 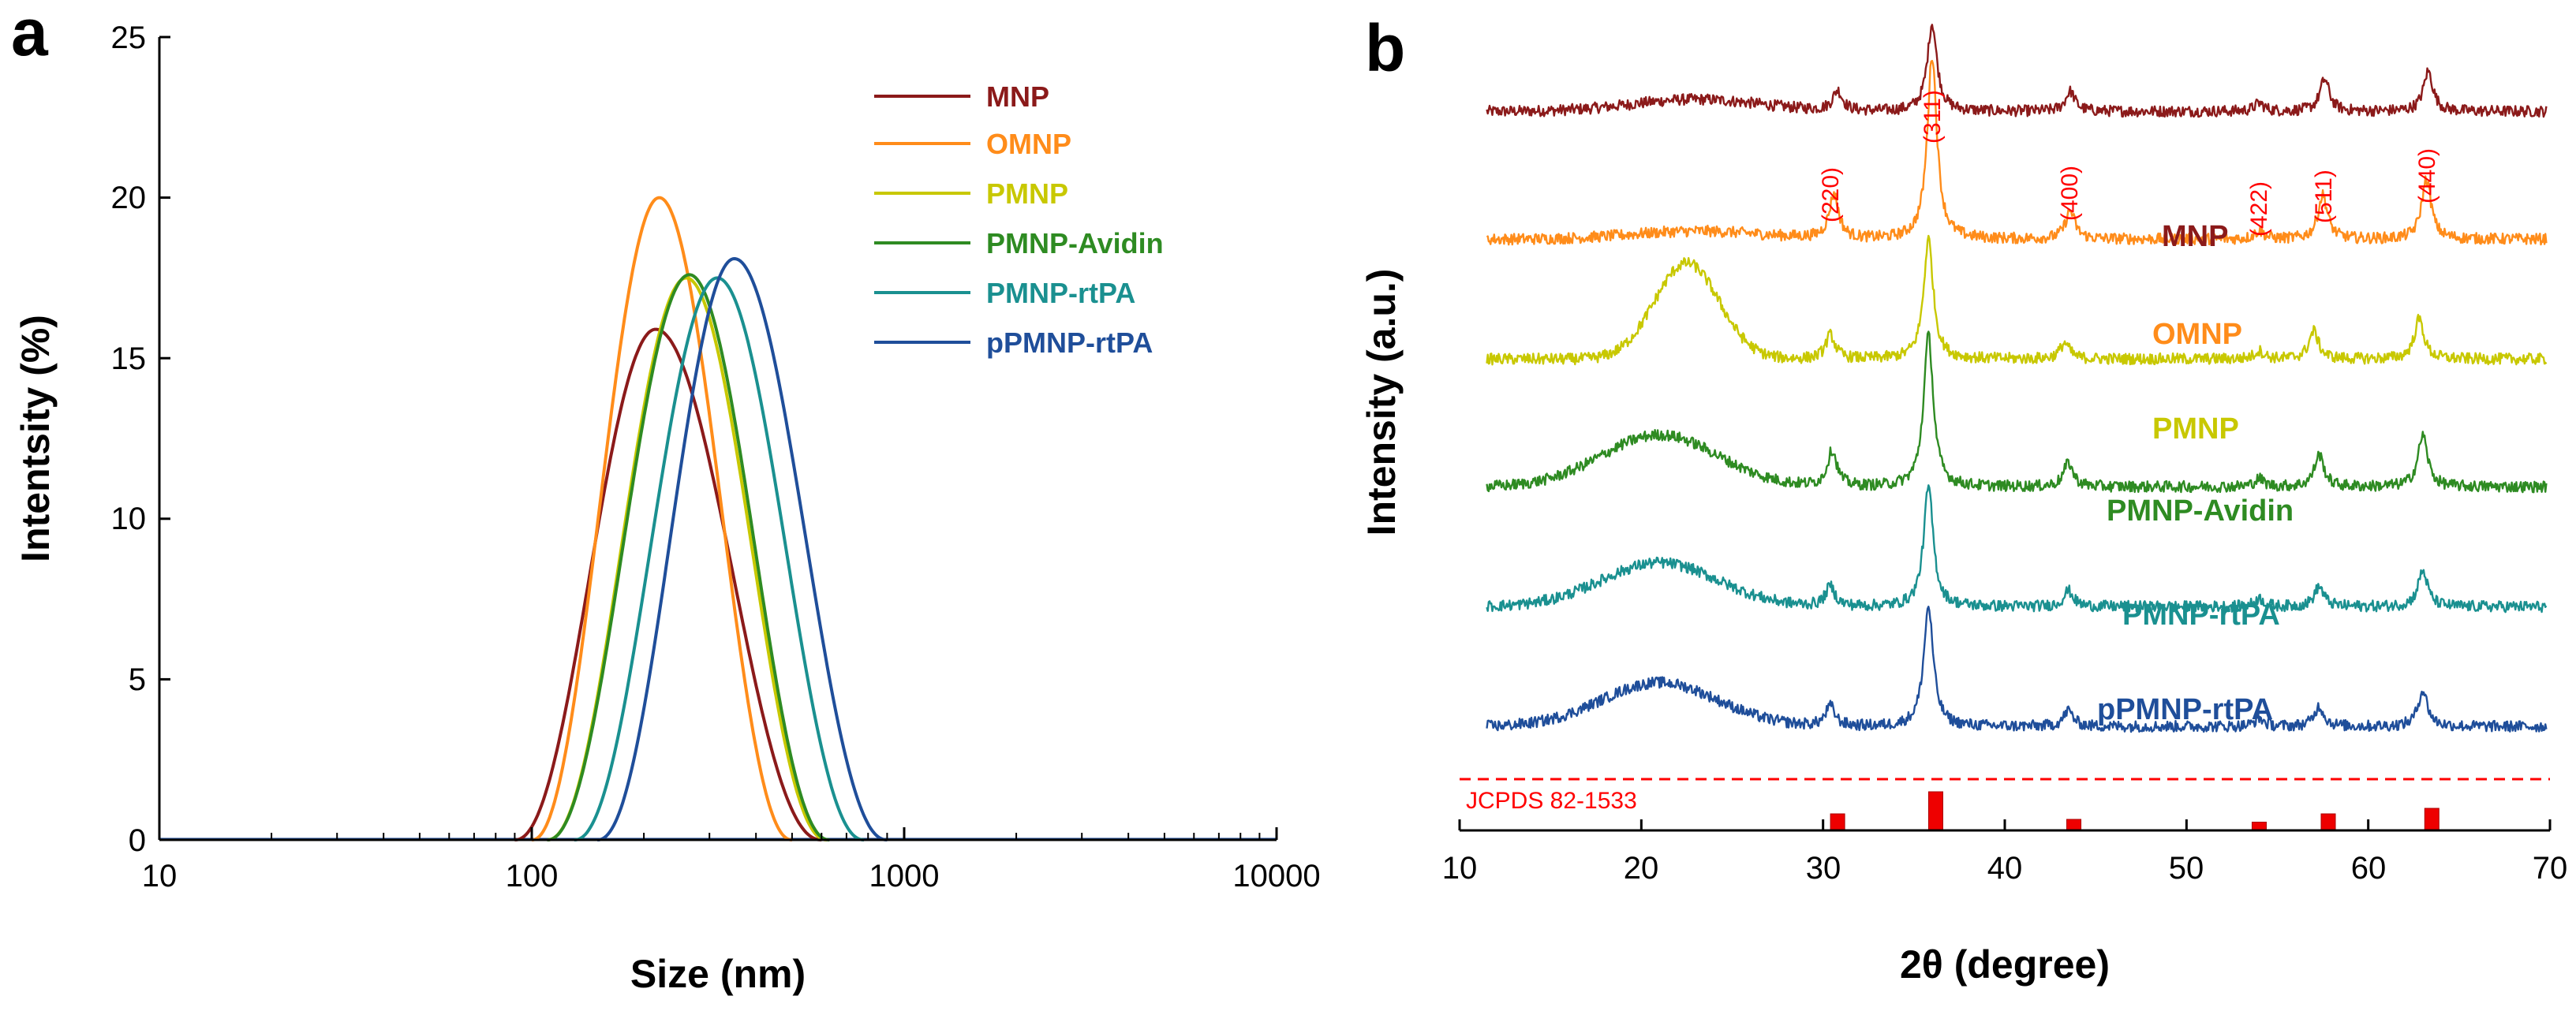 I want to click on panel-b-xtick-label: 10, so click(x=1460, y=868).